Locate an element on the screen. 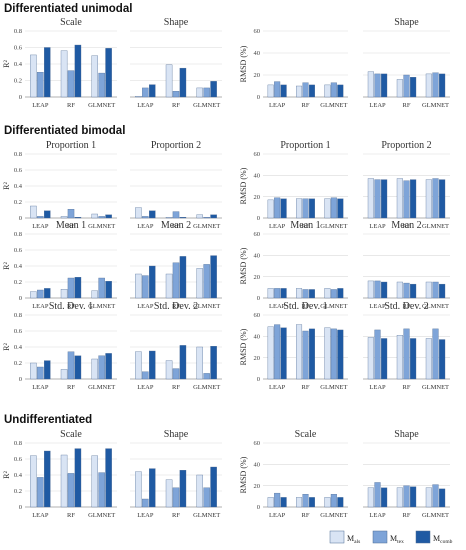 The width and height of the screenshot is (466, 550). y-tick-label: 0.6 is located at coordinates (18, 250).